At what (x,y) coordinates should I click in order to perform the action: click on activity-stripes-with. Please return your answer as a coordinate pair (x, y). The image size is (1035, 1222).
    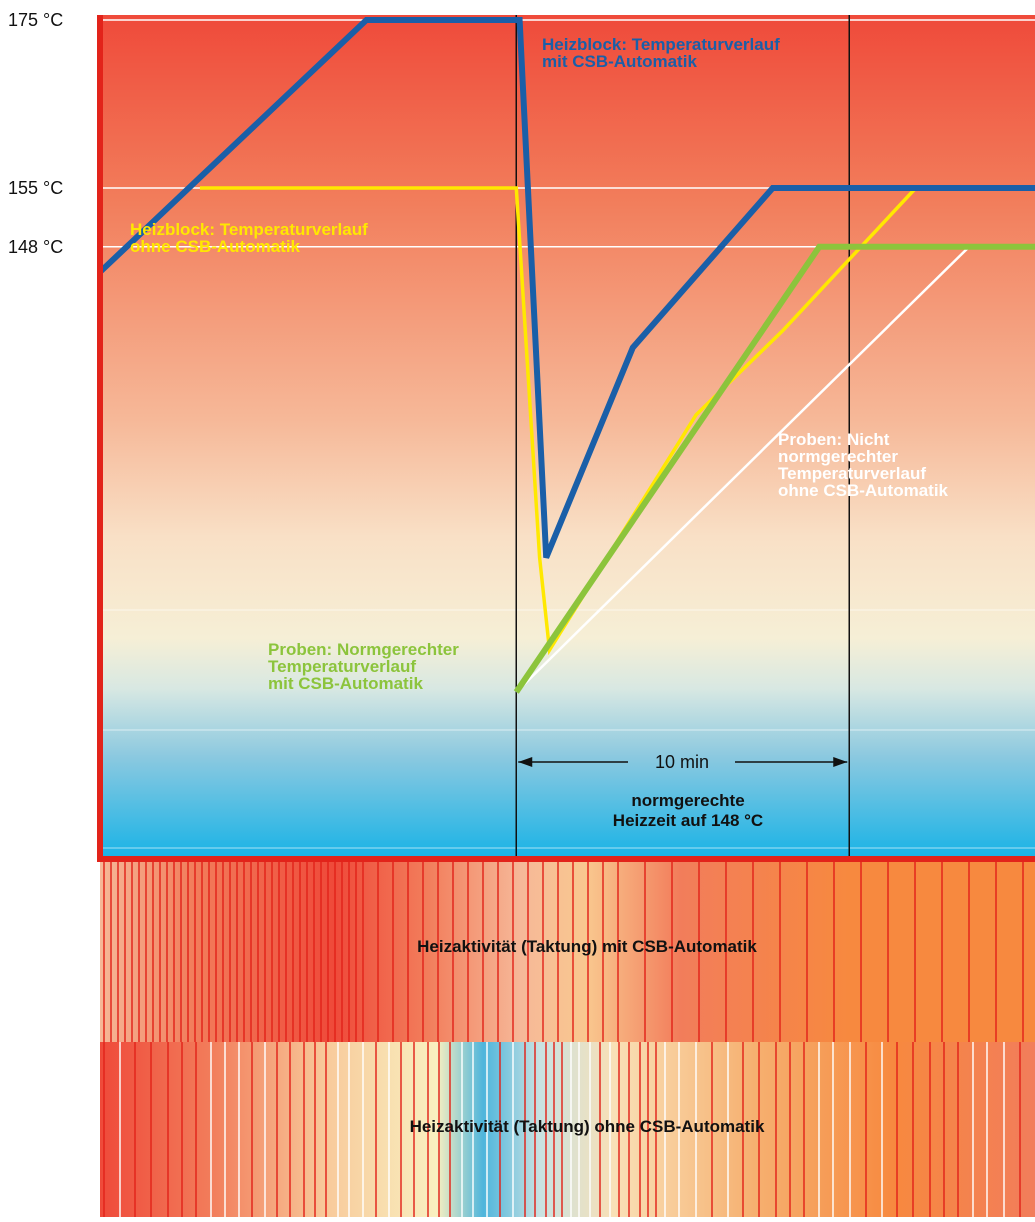
    Looking at the image, I should click on (563, 952).